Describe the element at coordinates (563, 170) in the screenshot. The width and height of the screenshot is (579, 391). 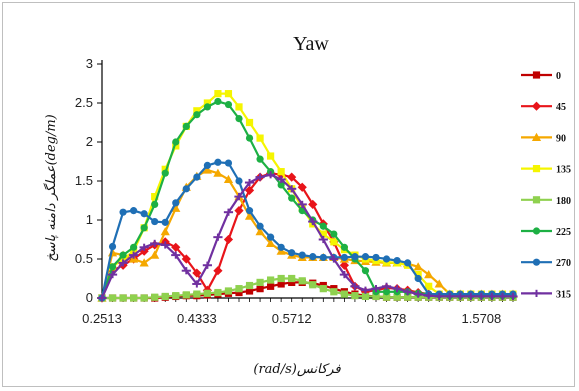
I see `legend-label: 135` at that location.